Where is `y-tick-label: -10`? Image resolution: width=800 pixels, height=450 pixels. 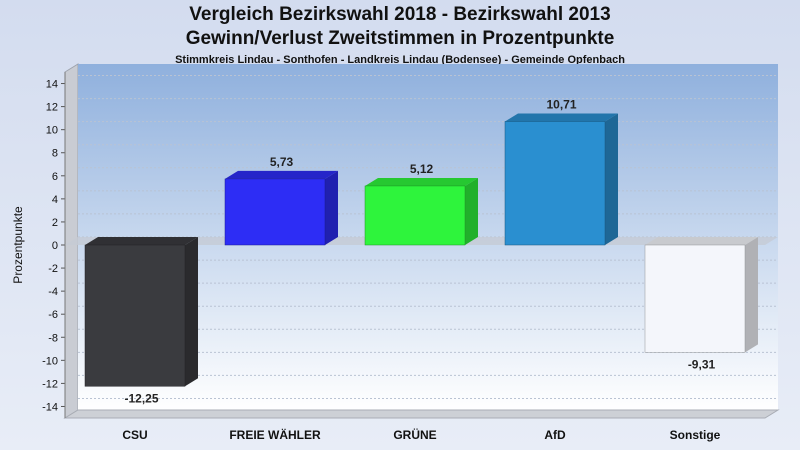
y-tick-label: -10 is located at coordinates (50, 361).